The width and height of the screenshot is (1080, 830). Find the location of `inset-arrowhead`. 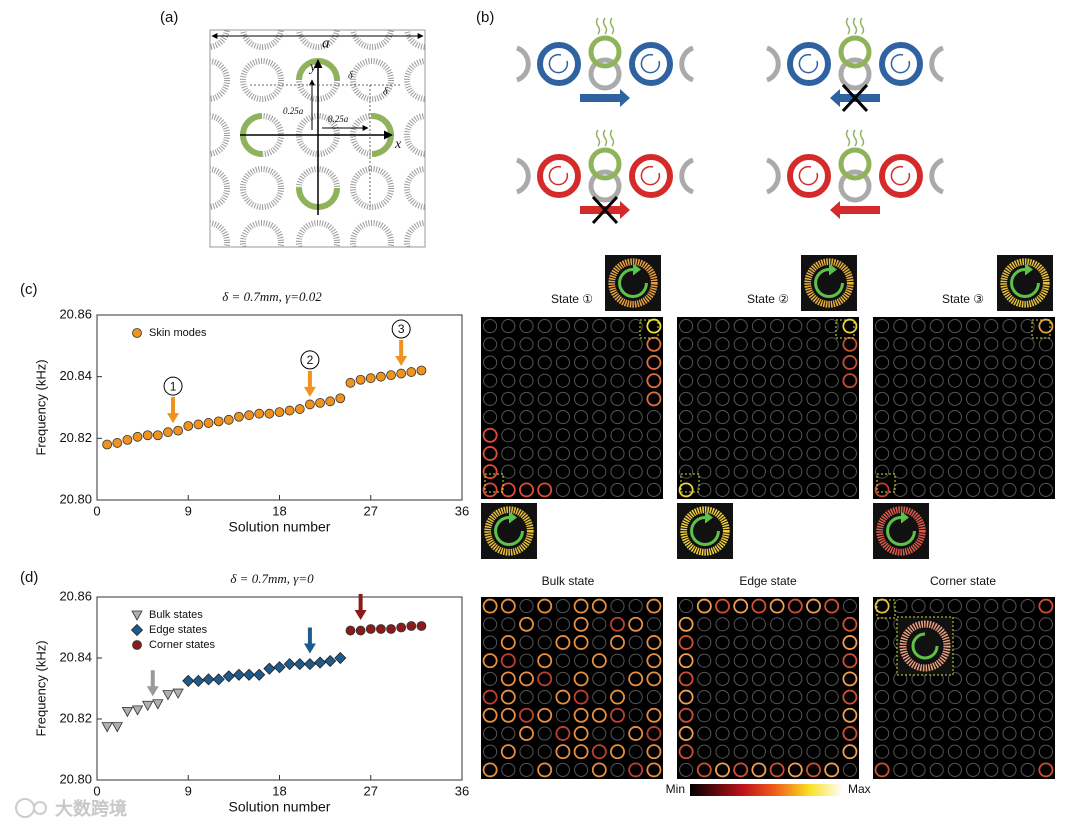

inset-arrowhead is located at coordinates (833, 269).